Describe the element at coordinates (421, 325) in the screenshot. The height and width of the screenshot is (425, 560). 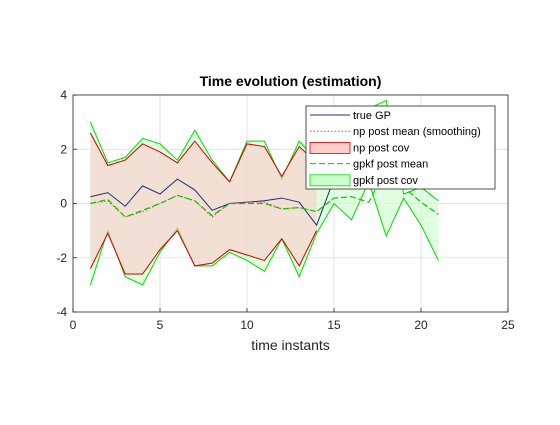
I see `x-tick-label: 20` at that location.